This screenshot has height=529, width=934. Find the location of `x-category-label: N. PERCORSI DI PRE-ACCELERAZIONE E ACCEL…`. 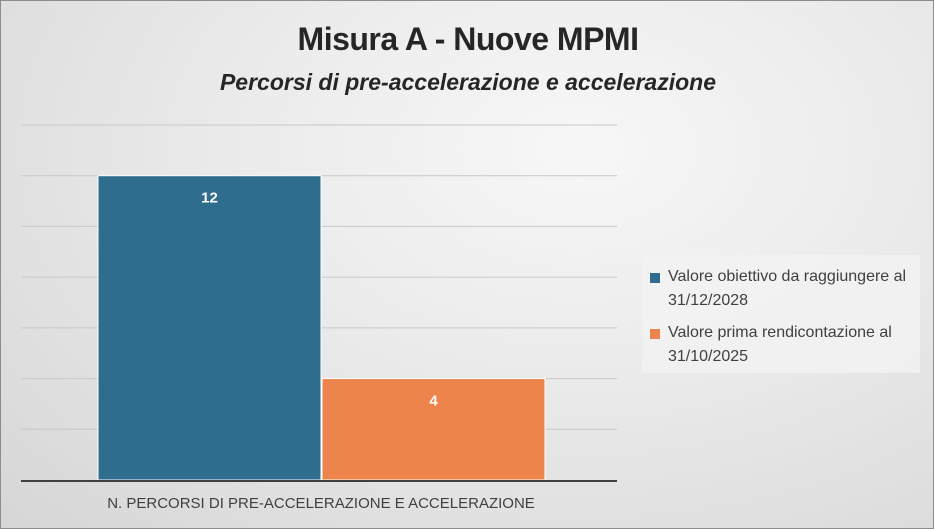

x-category-label: N. PERCORSI DI PRE-ACCELERAZIONE E ACCEL… is located at coordinates (321, 503).